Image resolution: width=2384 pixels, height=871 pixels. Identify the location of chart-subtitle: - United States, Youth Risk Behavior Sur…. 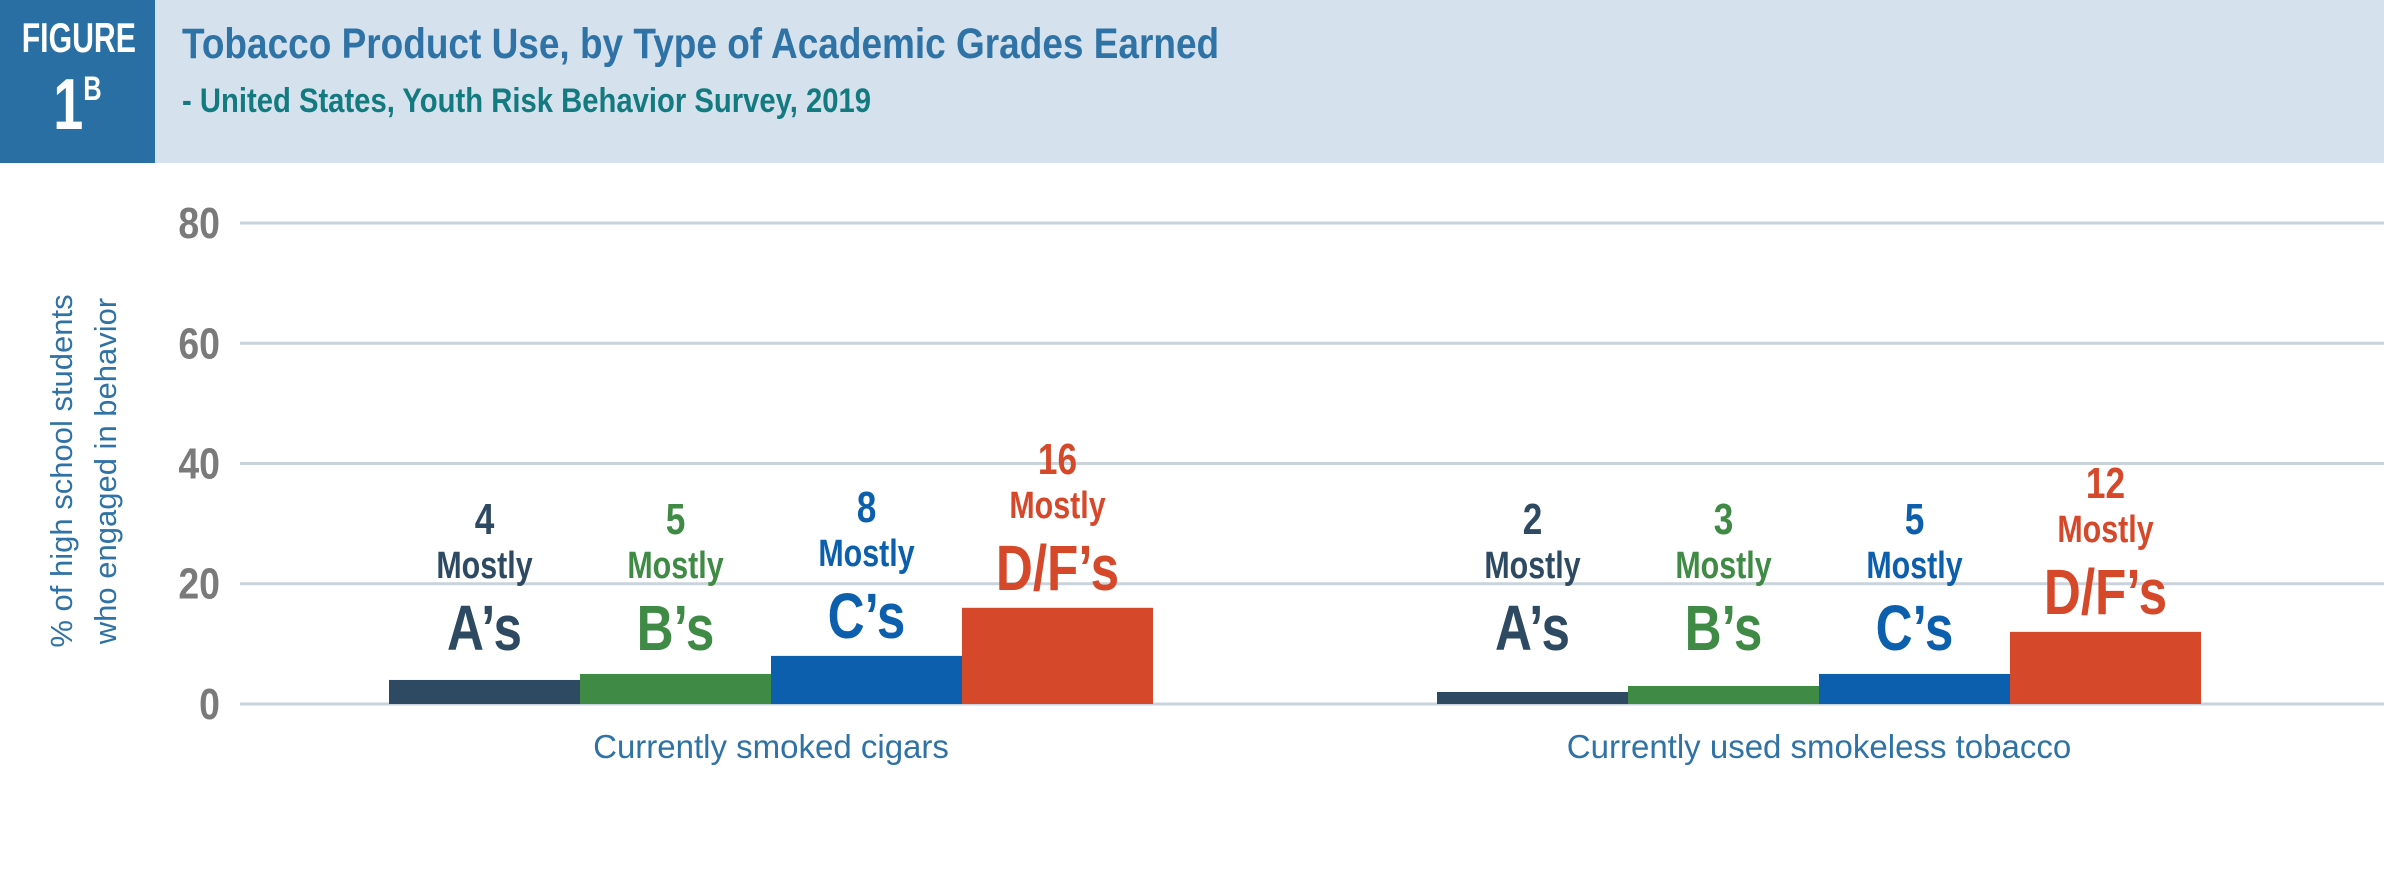
(527, 101).